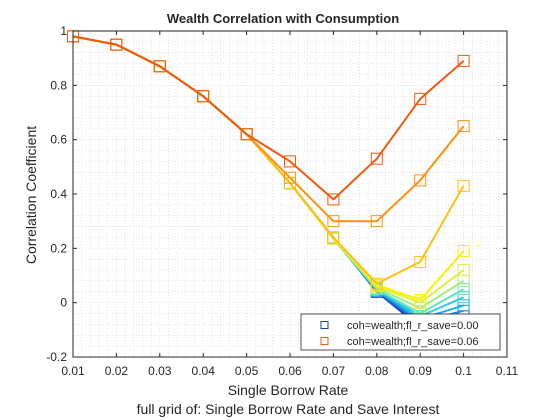 The image size is (560, 420). What do you see at coordinates (56, 357) in the screenshot?
I see `y-tick-label: -0.2` at bounding box center [56, 357].